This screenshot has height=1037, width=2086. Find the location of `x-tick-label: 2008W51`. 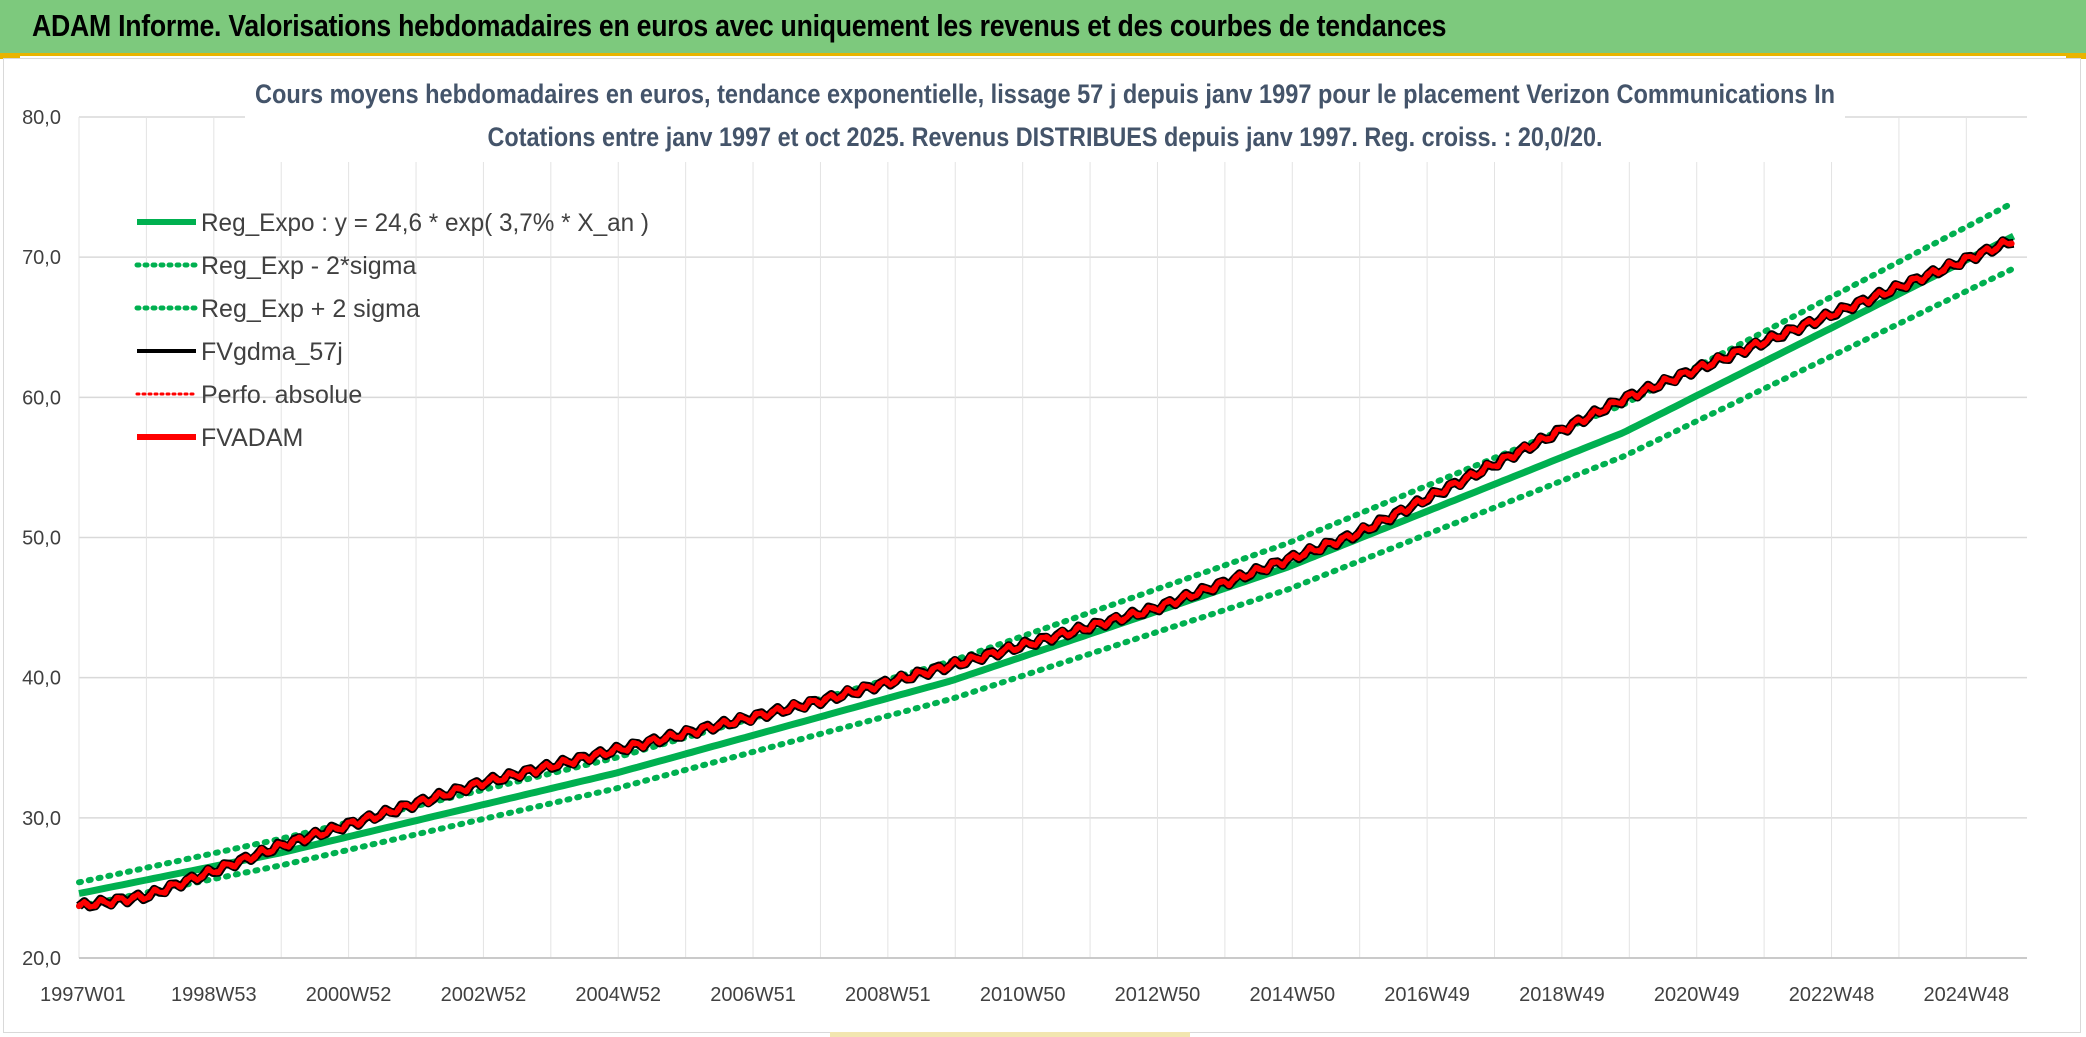

x-tick-label: 2008W51 is located at coordinates (888, 995).